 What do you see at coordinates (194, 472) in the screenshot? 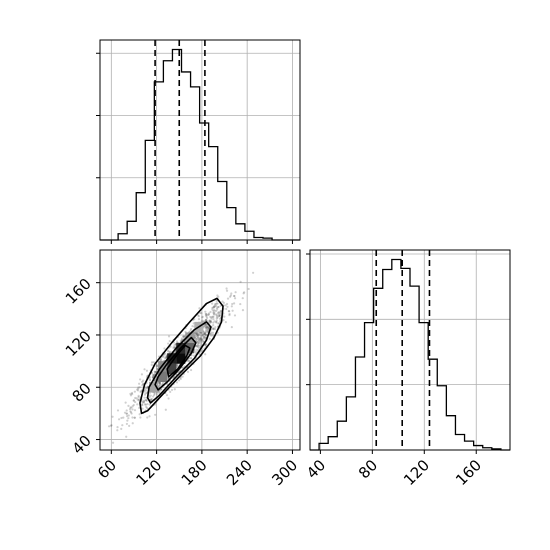
I see `x-tick-label: 180` at bounding box center [194, 472].